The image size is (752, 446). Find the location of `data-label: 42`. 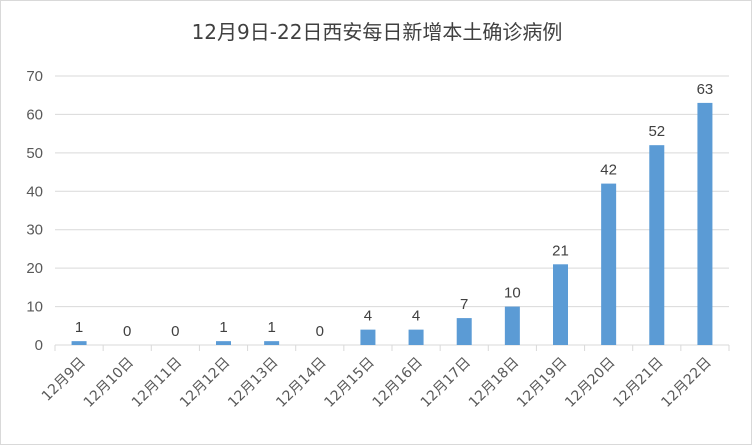

data-label: 42 is located at coordinates (608, 170).